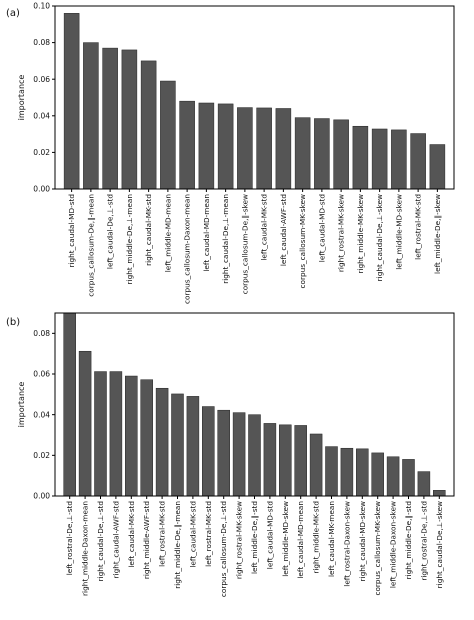  What do you see at coordinates (90, 245) in the screenshot?
I see `x-tick-label: corpus_callosum-De,∥-mean` at bounding box center [90, 245].